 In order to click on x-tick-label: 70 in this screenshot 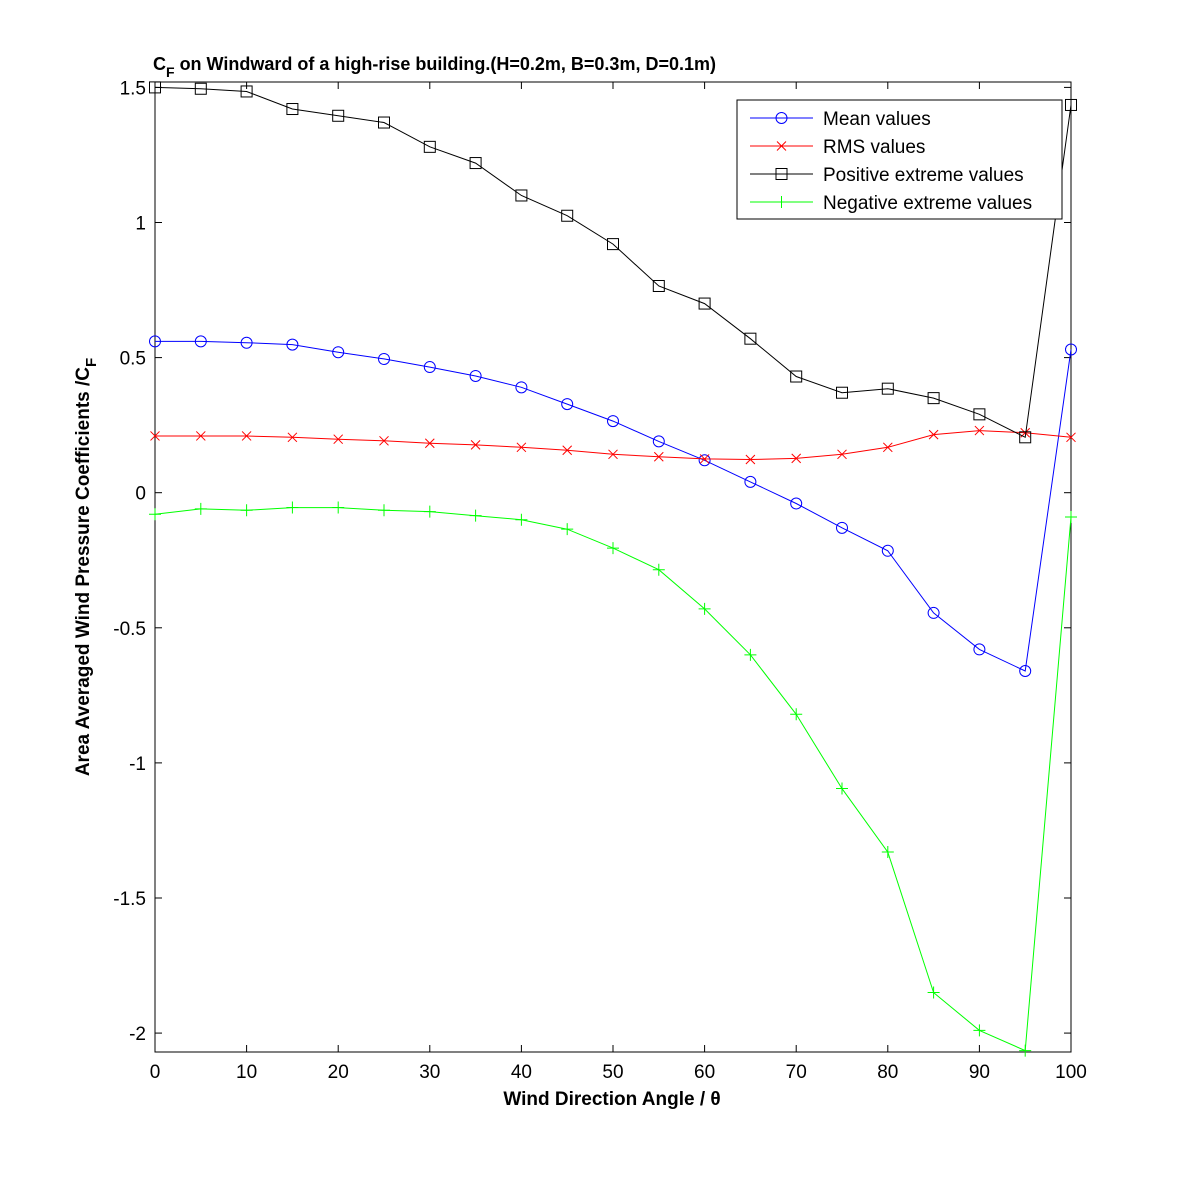, I will do `click(796, 1072)`.